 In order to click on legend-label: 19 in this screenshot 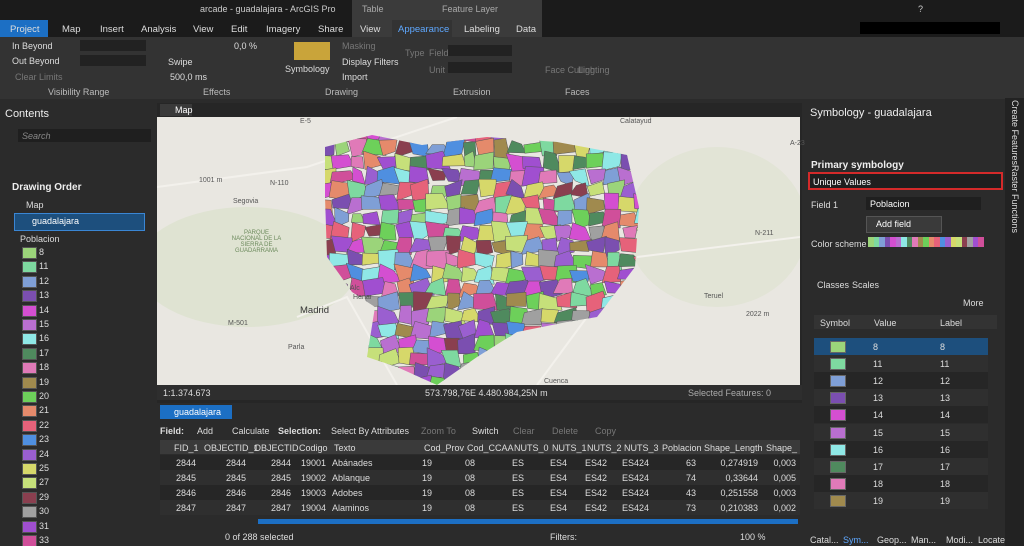, I will do `click(44, 381)`.